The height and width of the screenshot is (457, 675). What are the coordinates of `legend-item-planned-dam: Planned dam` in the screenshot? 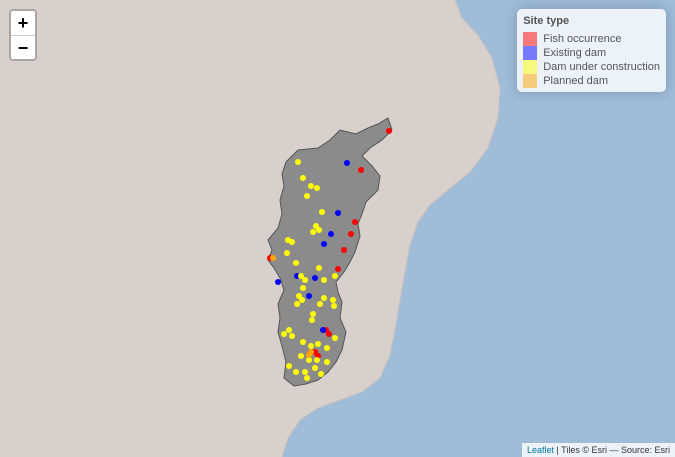 It's located at (591, 81).